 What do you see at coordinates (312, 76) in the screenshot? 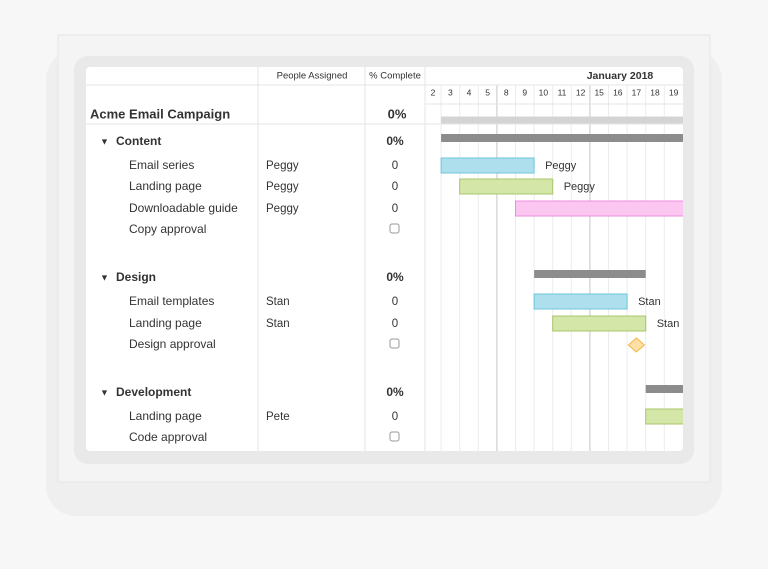
I see `column-header: People Assigned` at bounding box center [312, 76].